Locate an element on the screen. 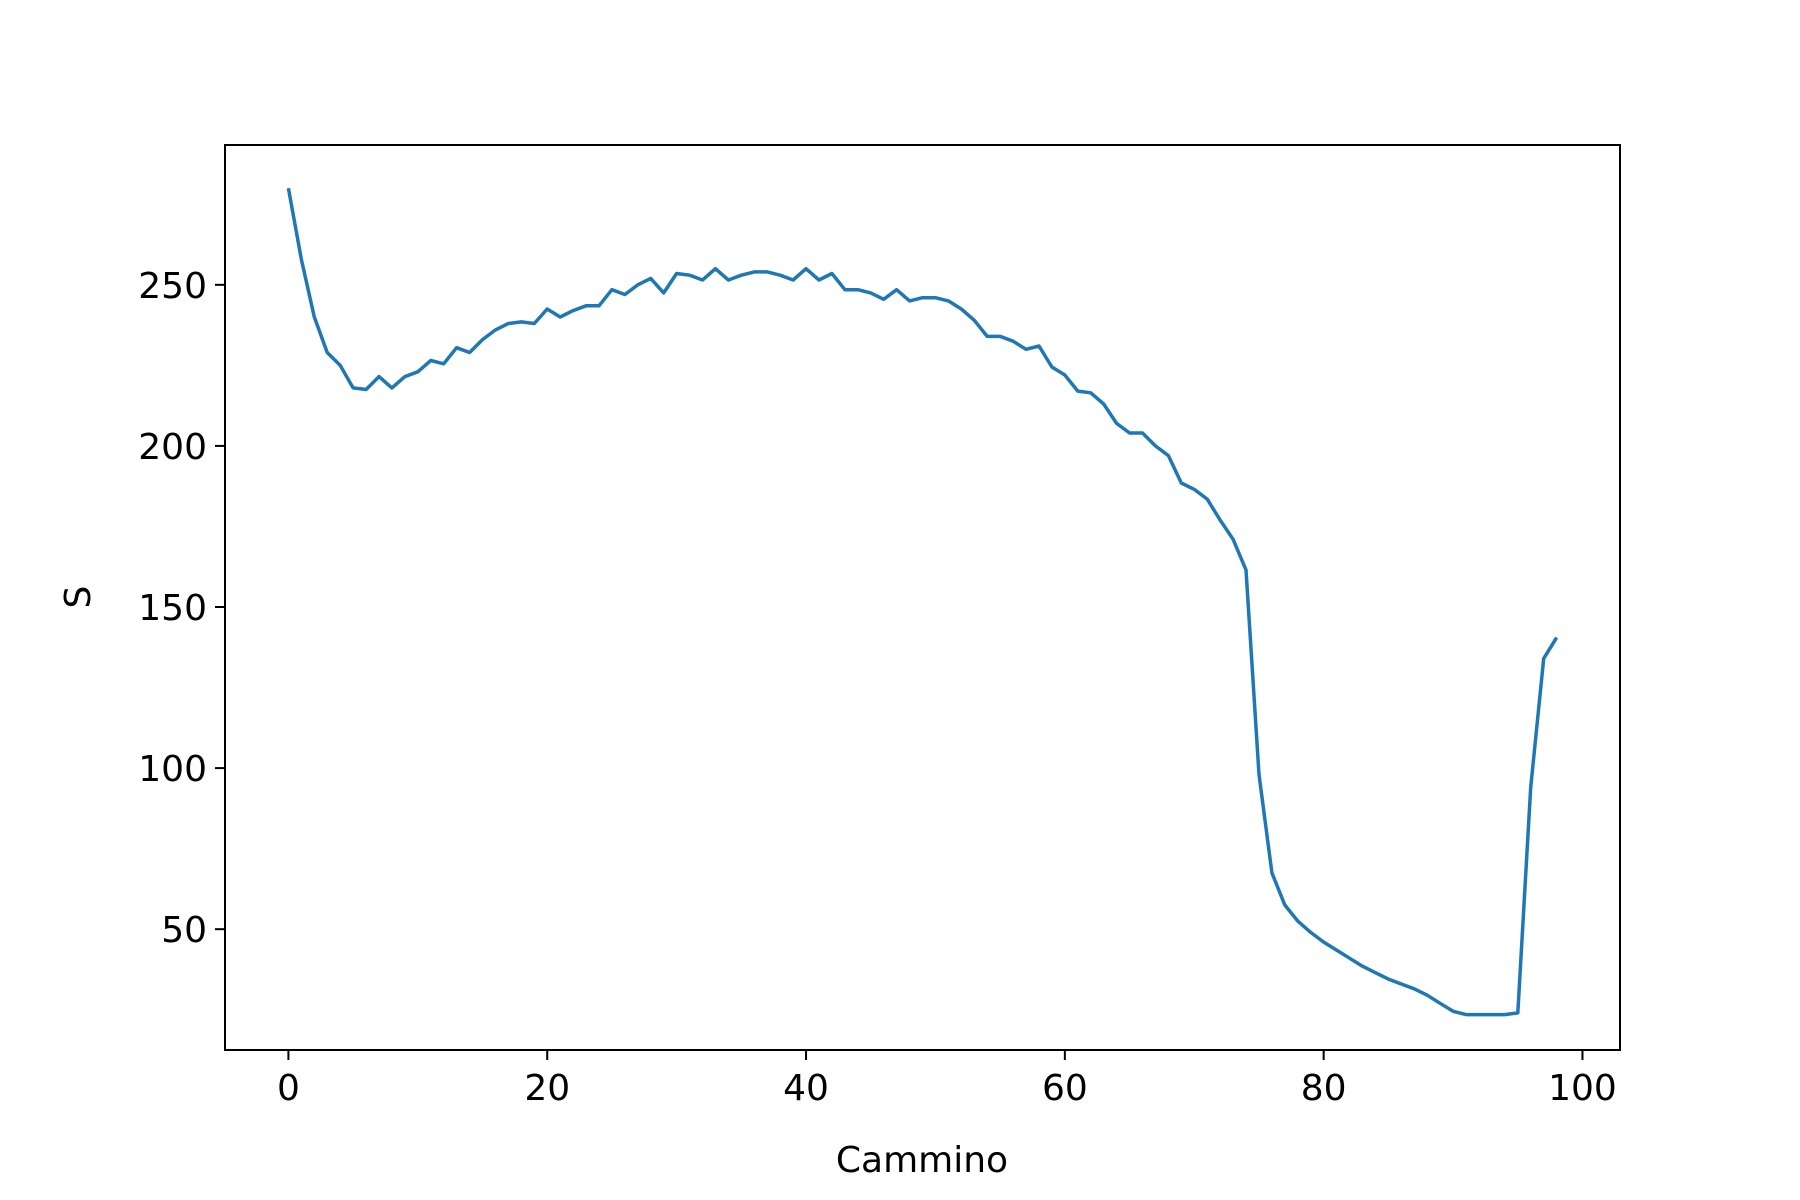  y-tick-label: 200 is located at coordinates (172, 447).